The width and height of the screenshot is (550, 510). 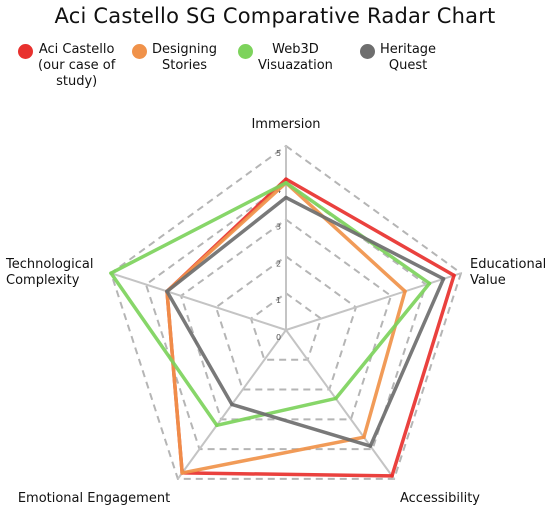 I want to click on legend-swatch-designing-stories, so click(x=139, y=51).